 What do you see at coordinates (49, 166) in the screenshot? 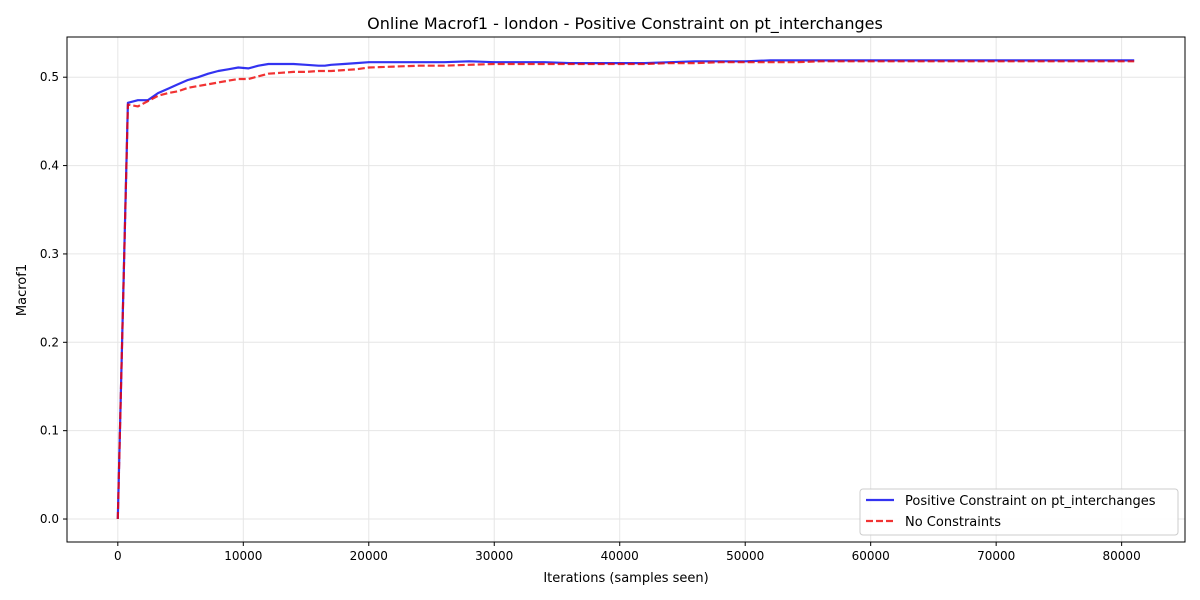
I see `y-tick-label: 0.4` at bounding box center [49, 166].